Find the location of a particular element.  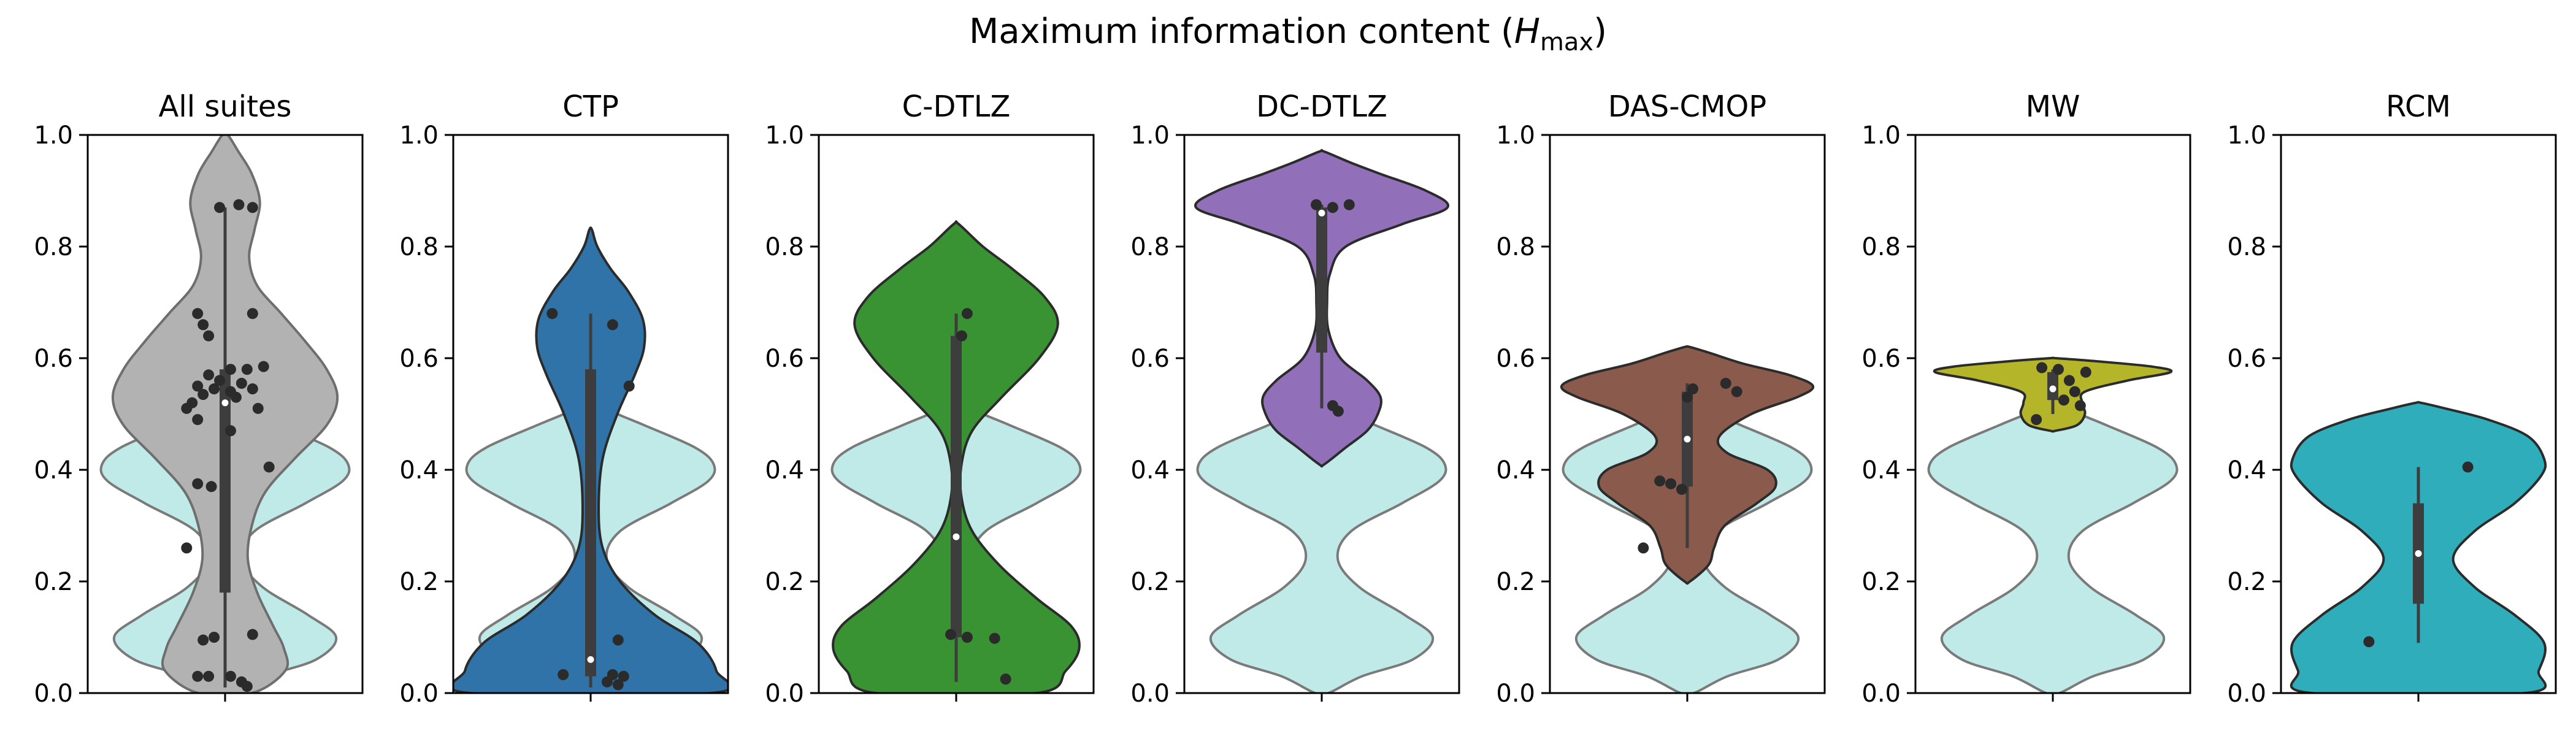

figure-title-subscript: max is located at coordinates (1566, 42).